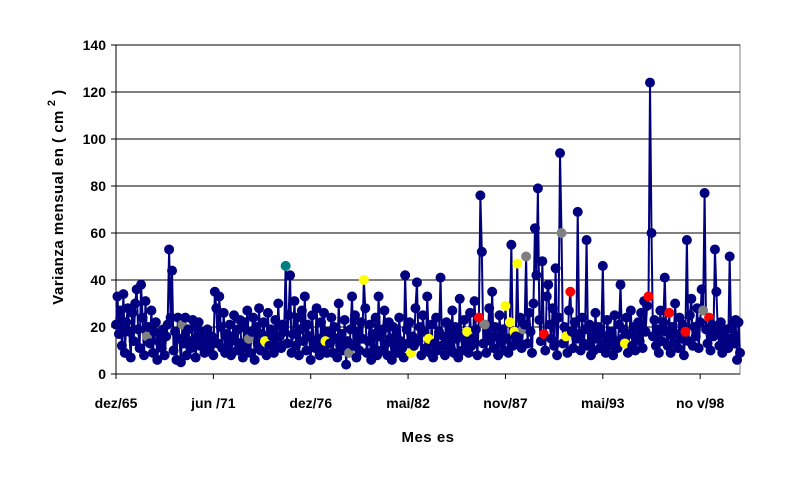 The width and height of the screenshot is (800, 487). I want to click on y-axis-ticks: 0 20 40 60 80 100 120 140, so click(99, 209).